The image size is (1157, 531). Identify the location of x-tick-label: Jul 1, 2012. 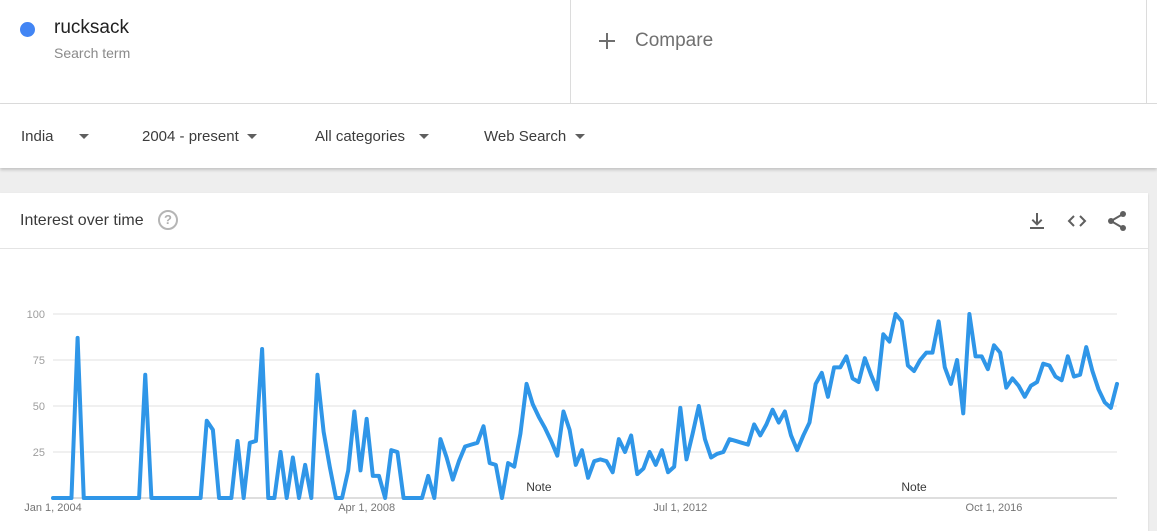
(680, 508).